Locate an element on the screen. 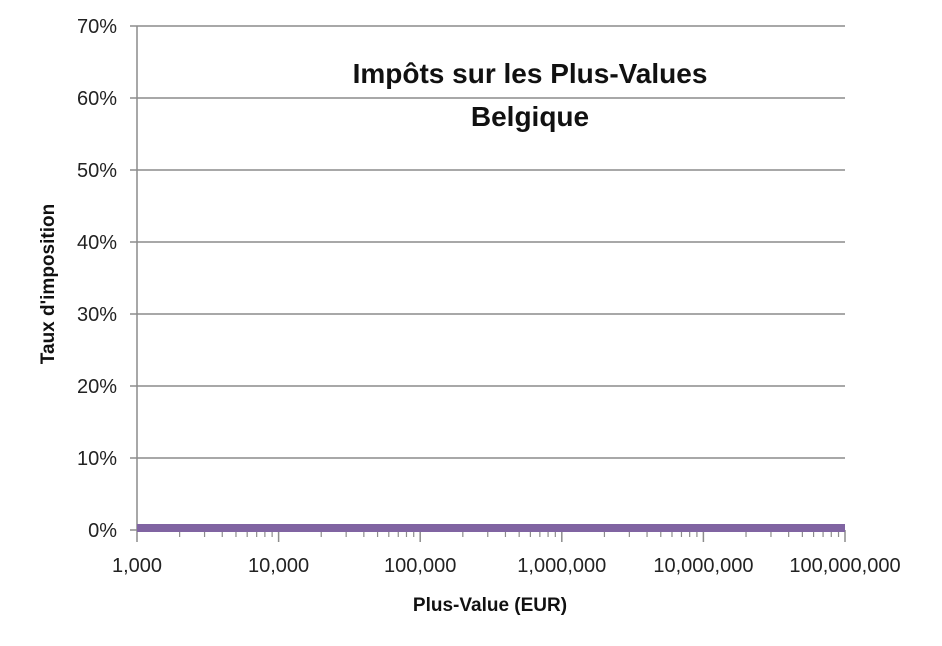  x-tick-label: 1,000,000 is located at coordinates (561, 566).